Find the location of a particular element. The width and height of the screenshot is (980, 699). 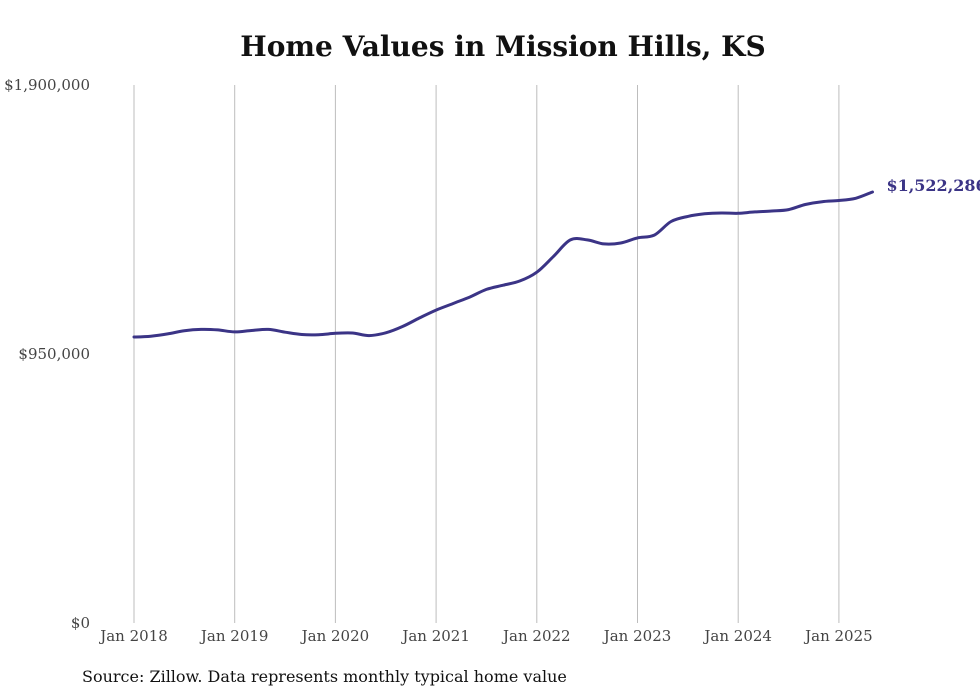

y-tick-label: $950,000 is located at coordinates (54, 354).